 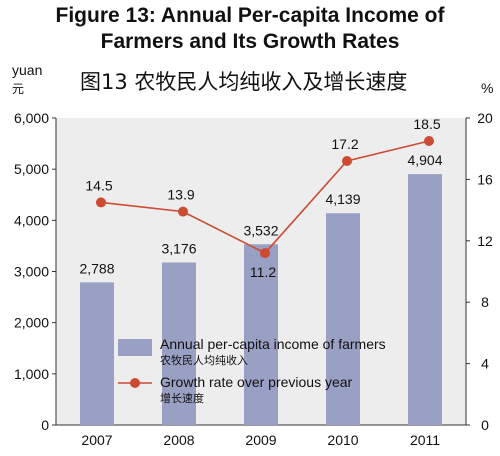 What do you see at coordinates (18, 89) in the screenshot?
I see `left-axis-unit-chinese: 元` at bounding box center [18, 89].